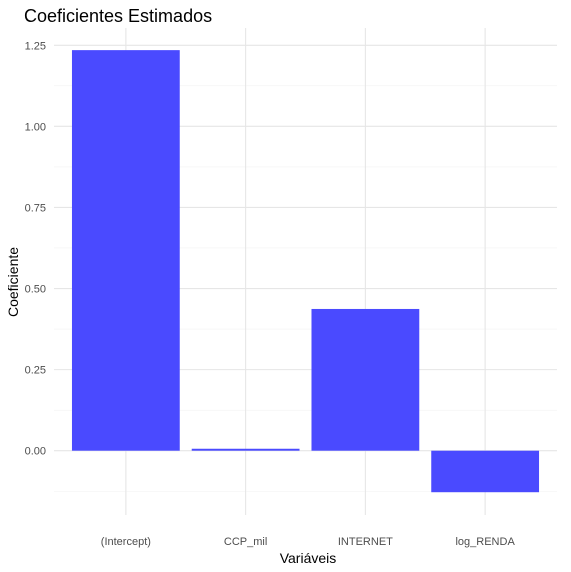  I want to click on y-tick-labels: 0.00 0.25 0.50 0.75 1.00 1.25, so click(35, 248).